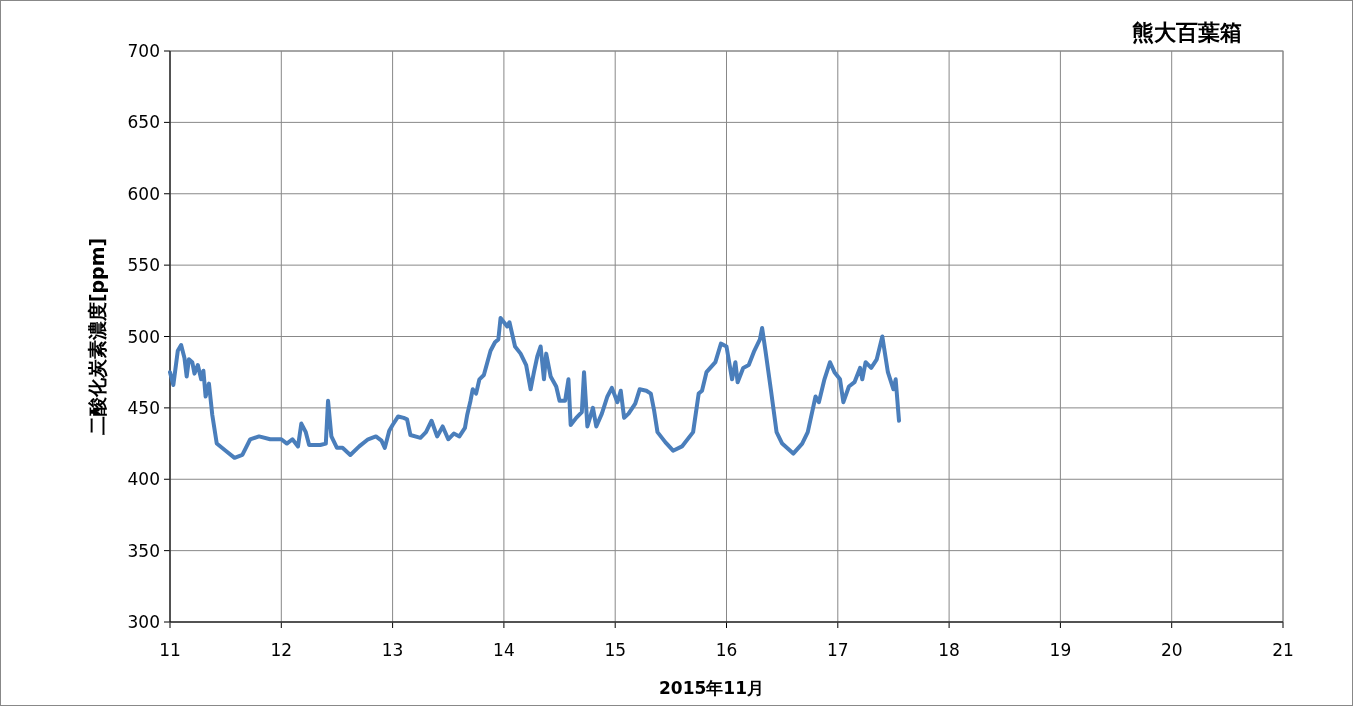  Describe the element at coordinates (143, 51) in the screenshot. I see `y-tick-label: 700` at that location.